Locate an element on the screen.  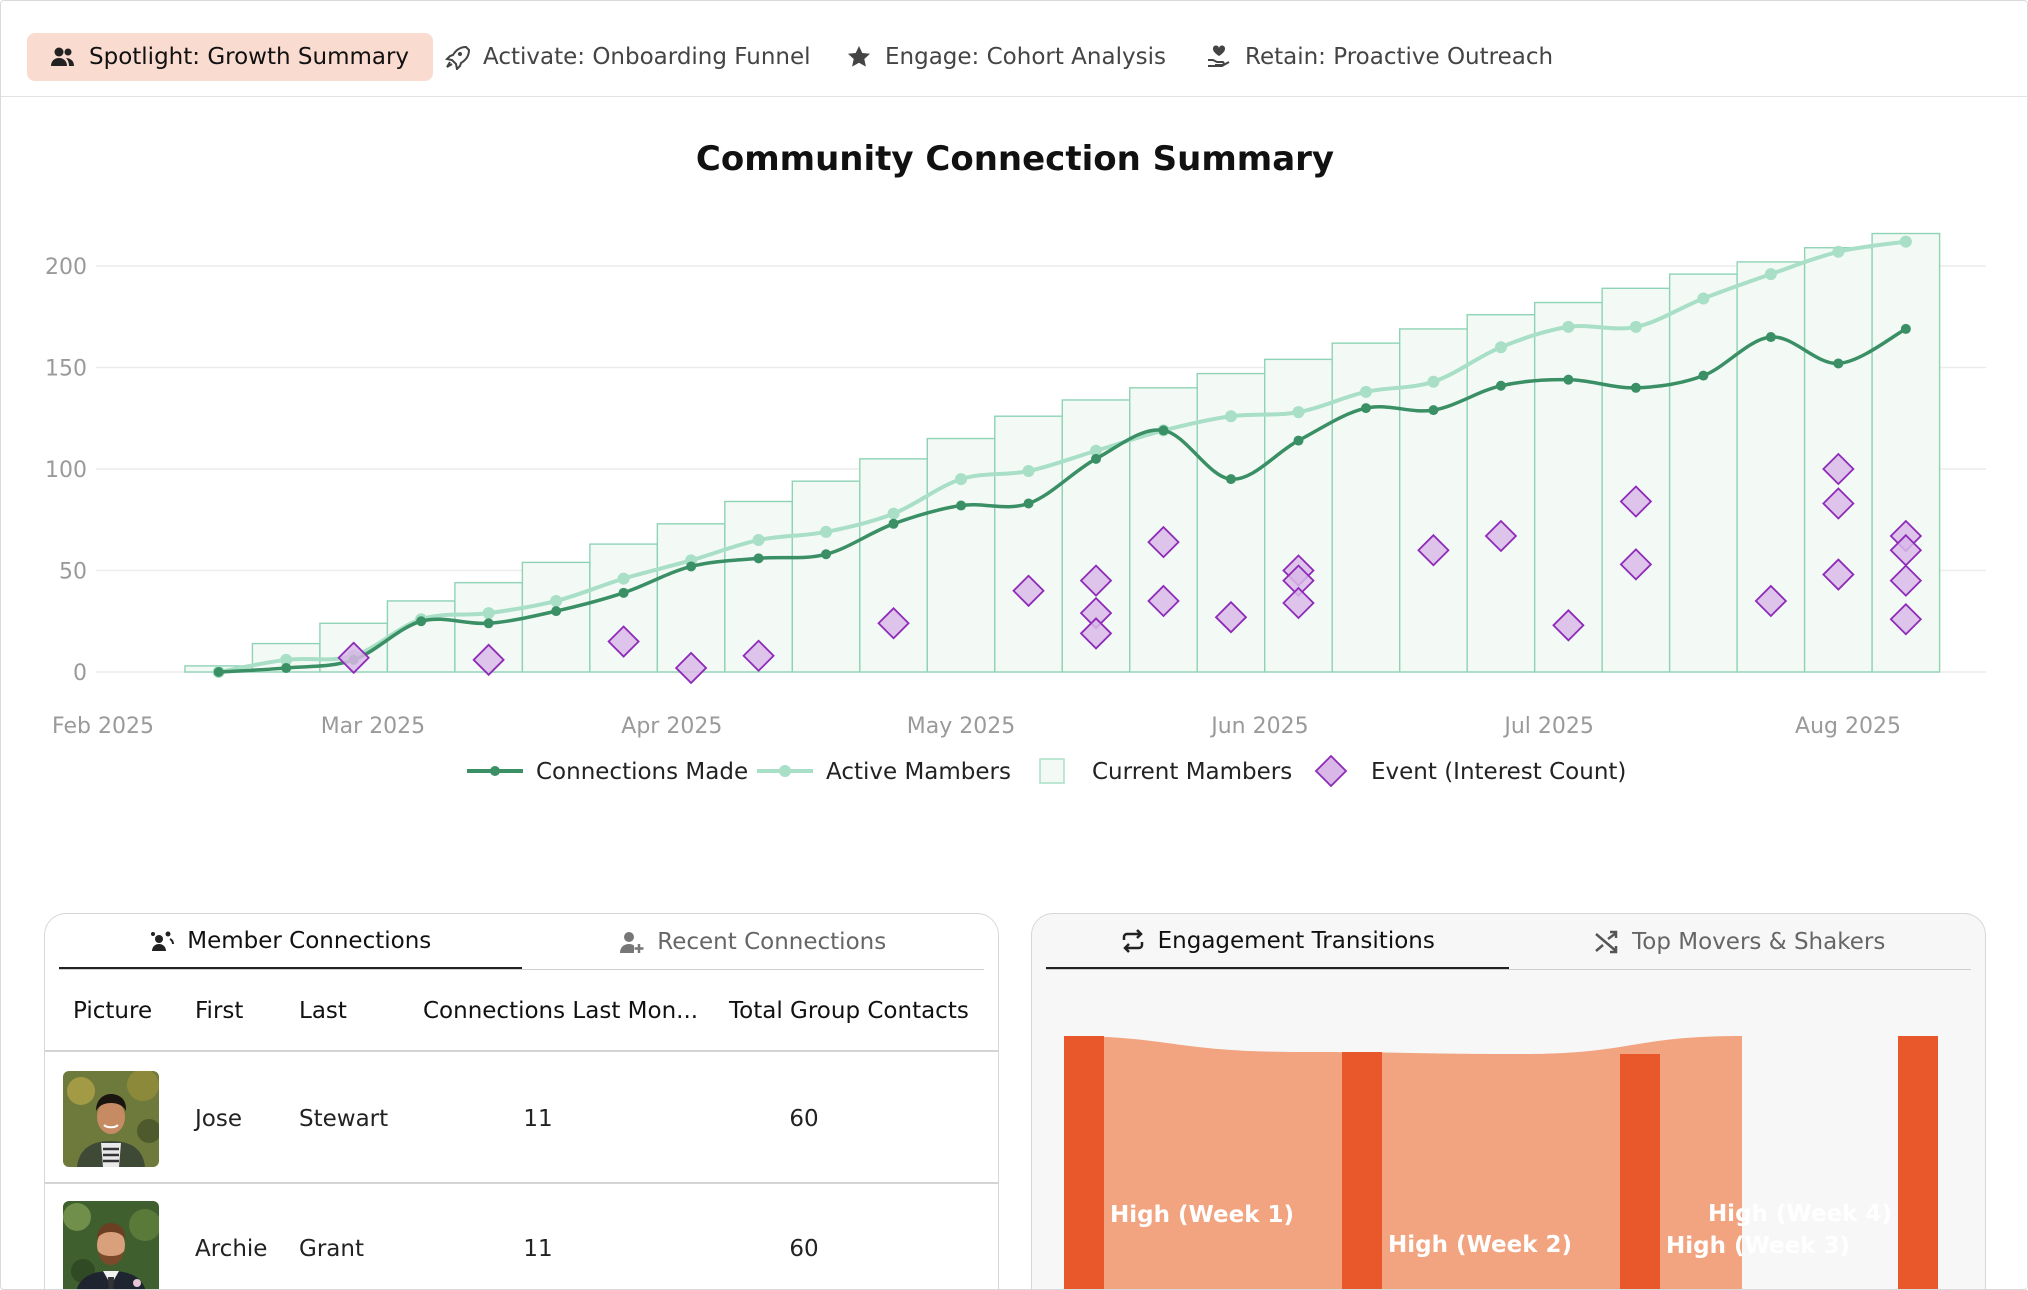
x-tick-label: Feb 2025 is located at coordinates (103, 726).